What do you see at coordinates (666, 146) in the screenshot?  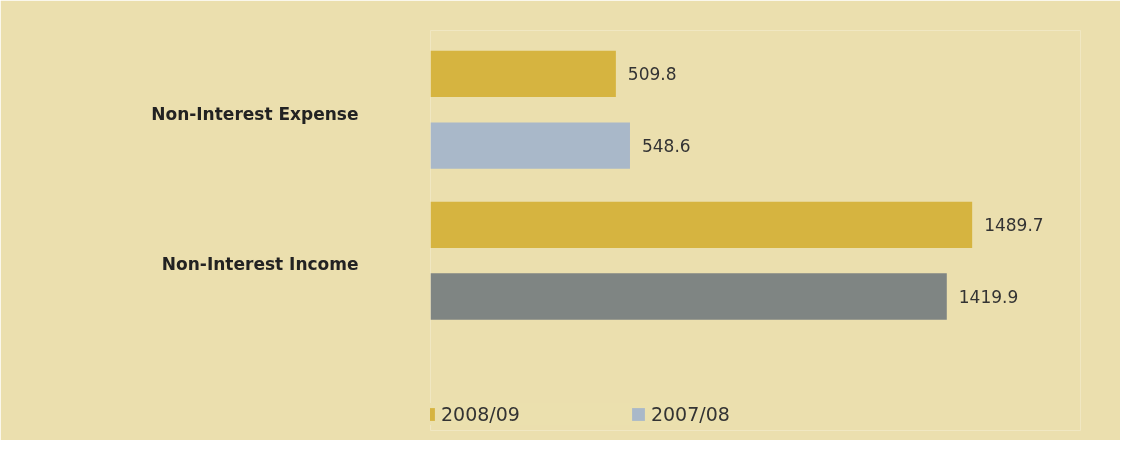 I see `data-label: 548.6` at bounding box center [666, 146].